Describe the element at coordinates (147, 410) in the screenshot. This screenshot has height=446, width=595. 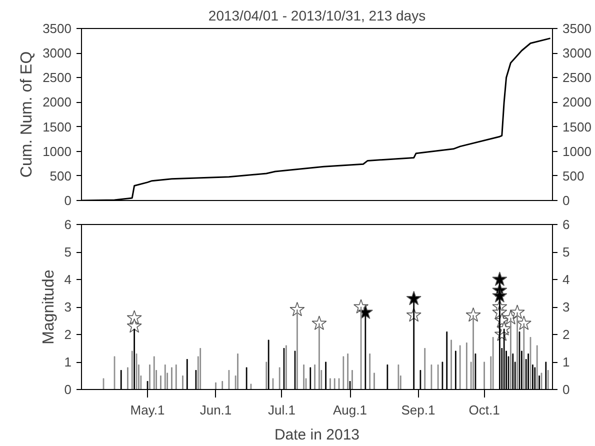
I see `x-tick-label: May.1` at that location.